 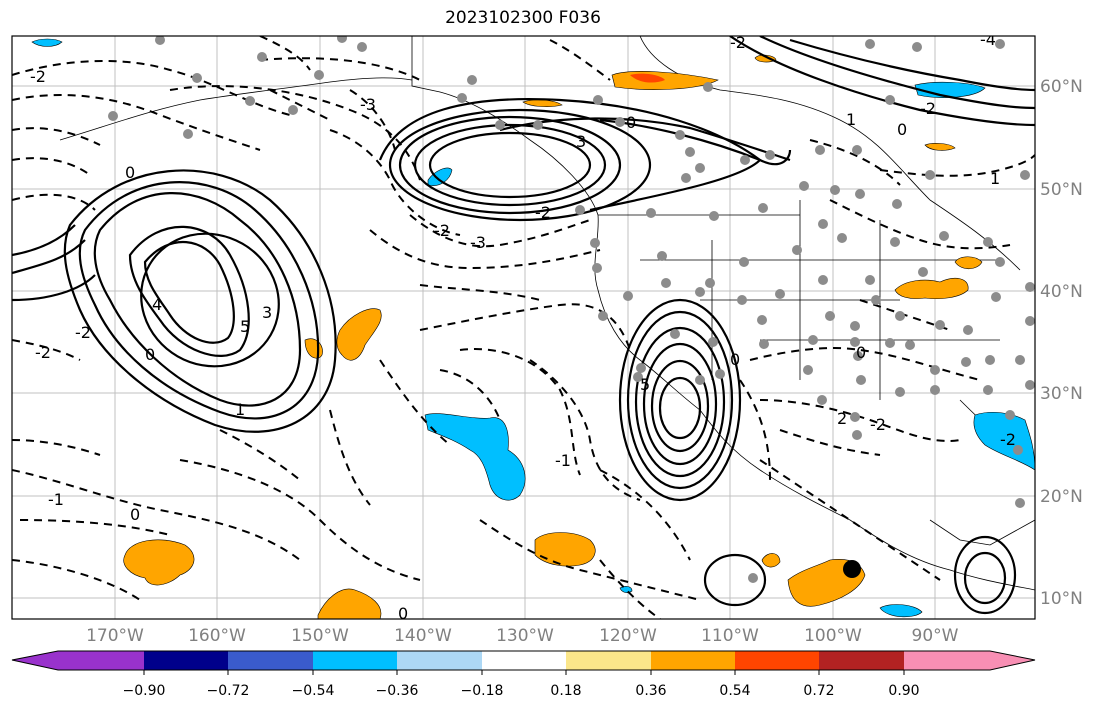 What do you see at coordinates (217, 636) in the screenshot?
I see `lon-label: 160°W` at bounding box center [217, 636].